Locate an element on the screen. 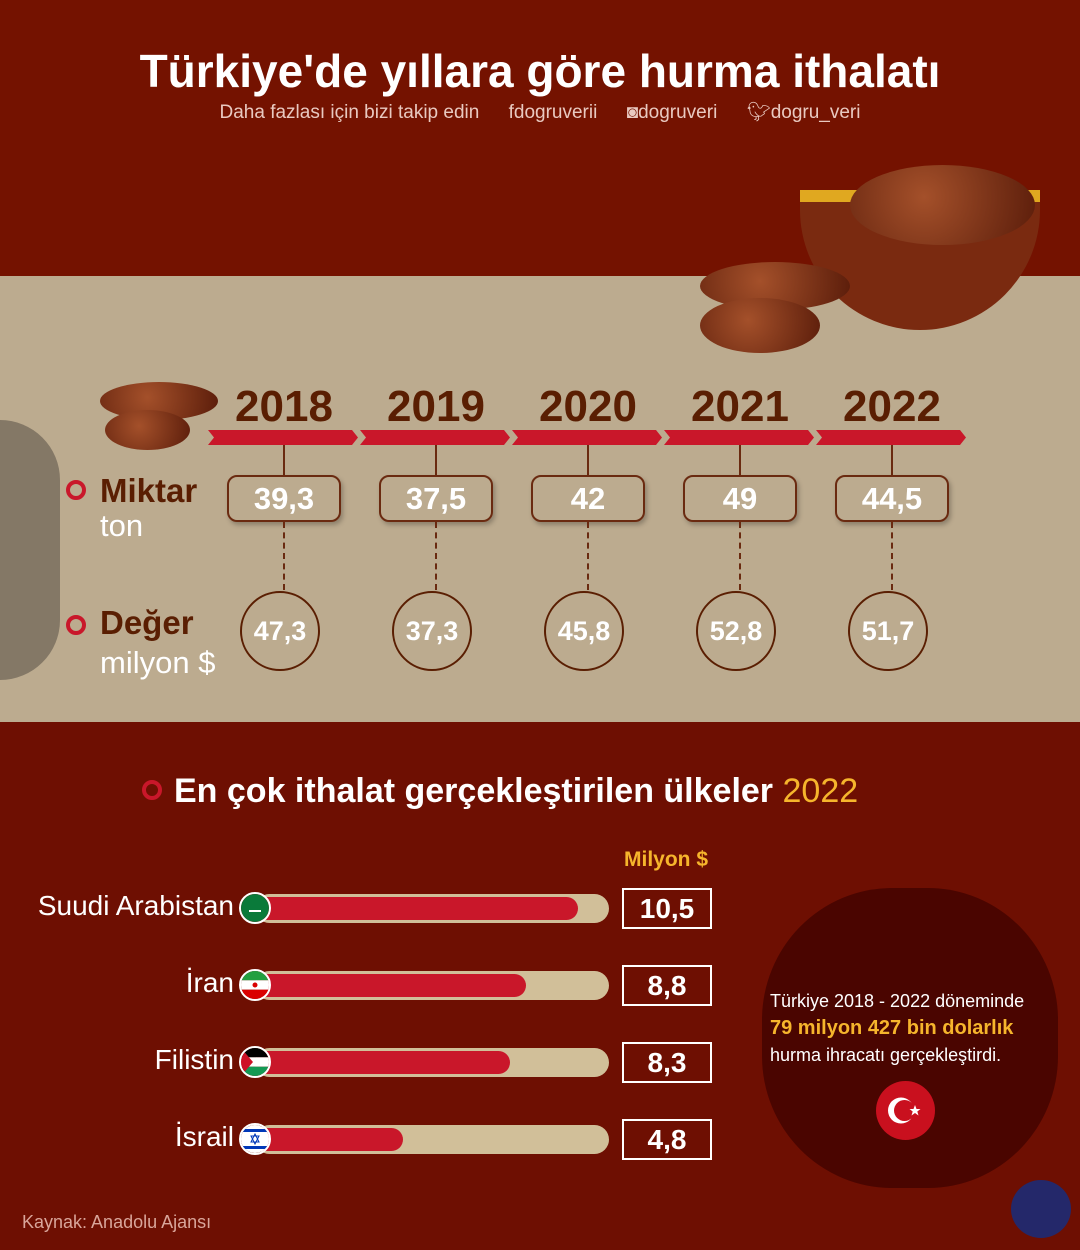 Image resolution: width=1080 pixels, height=1250 pixels. deger-value: 52,8 is located at coordinates (736, 631).